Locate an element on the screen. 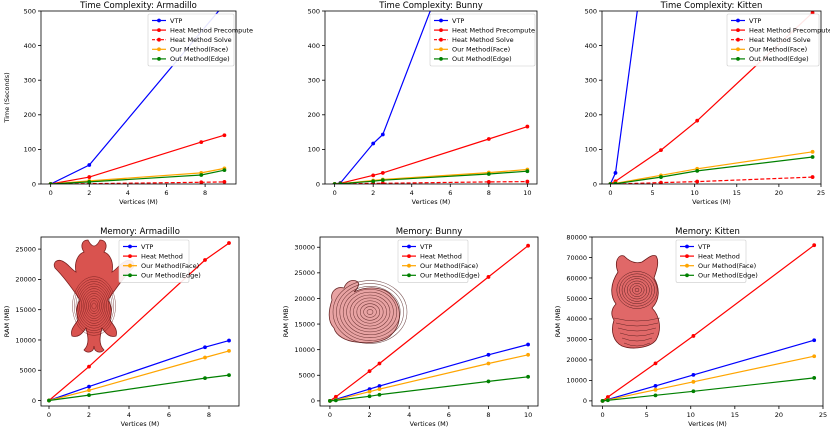 This screenshot has height=430, width=830. y-tick-label: 100 is located at coordinates (591, 150).